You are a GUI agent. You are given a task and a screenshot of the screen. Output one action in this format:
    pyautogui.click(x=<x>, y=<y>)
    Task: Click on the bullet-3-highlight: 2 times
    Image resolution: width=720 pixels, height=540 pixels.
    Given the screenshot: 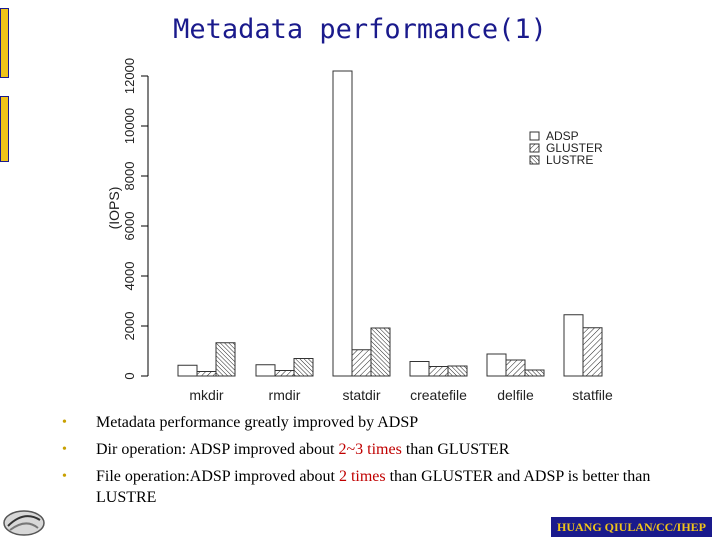 What is the action you would take?
    pyautogui.click(x=362, y=476)
    